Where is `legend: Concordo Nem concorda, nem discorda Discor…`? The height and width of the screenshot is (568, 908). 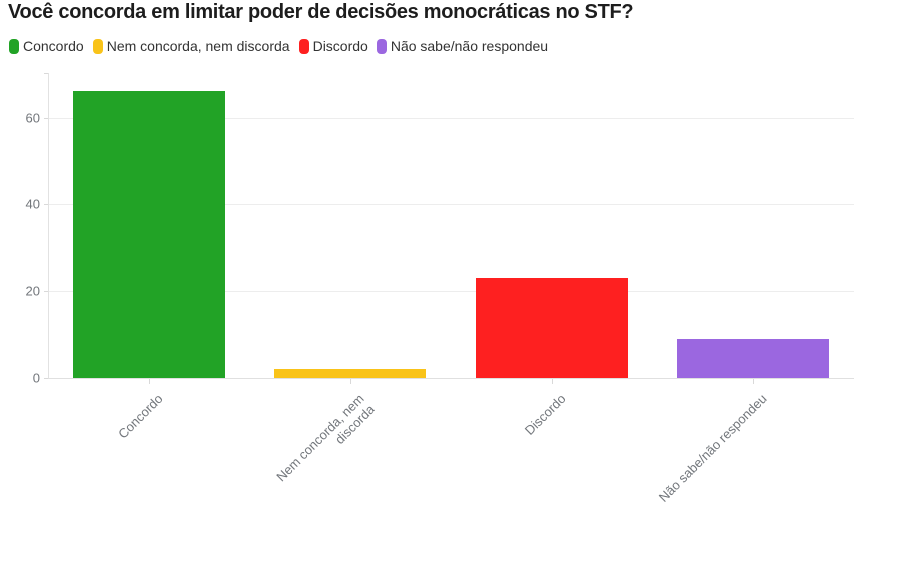
legend: Concordo Nem concorda, nem discorda Discor… is located at coordinates (278, 46).